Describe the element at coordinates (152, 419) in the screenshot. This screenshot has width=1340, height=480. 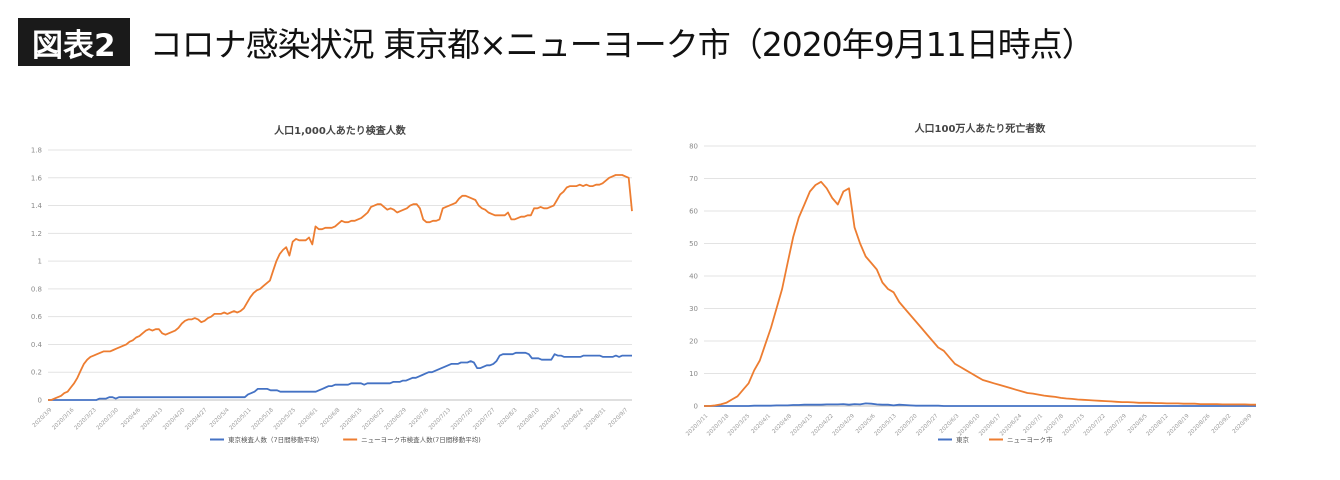
I see `x-tick-label: 2020/4/13` at that location.